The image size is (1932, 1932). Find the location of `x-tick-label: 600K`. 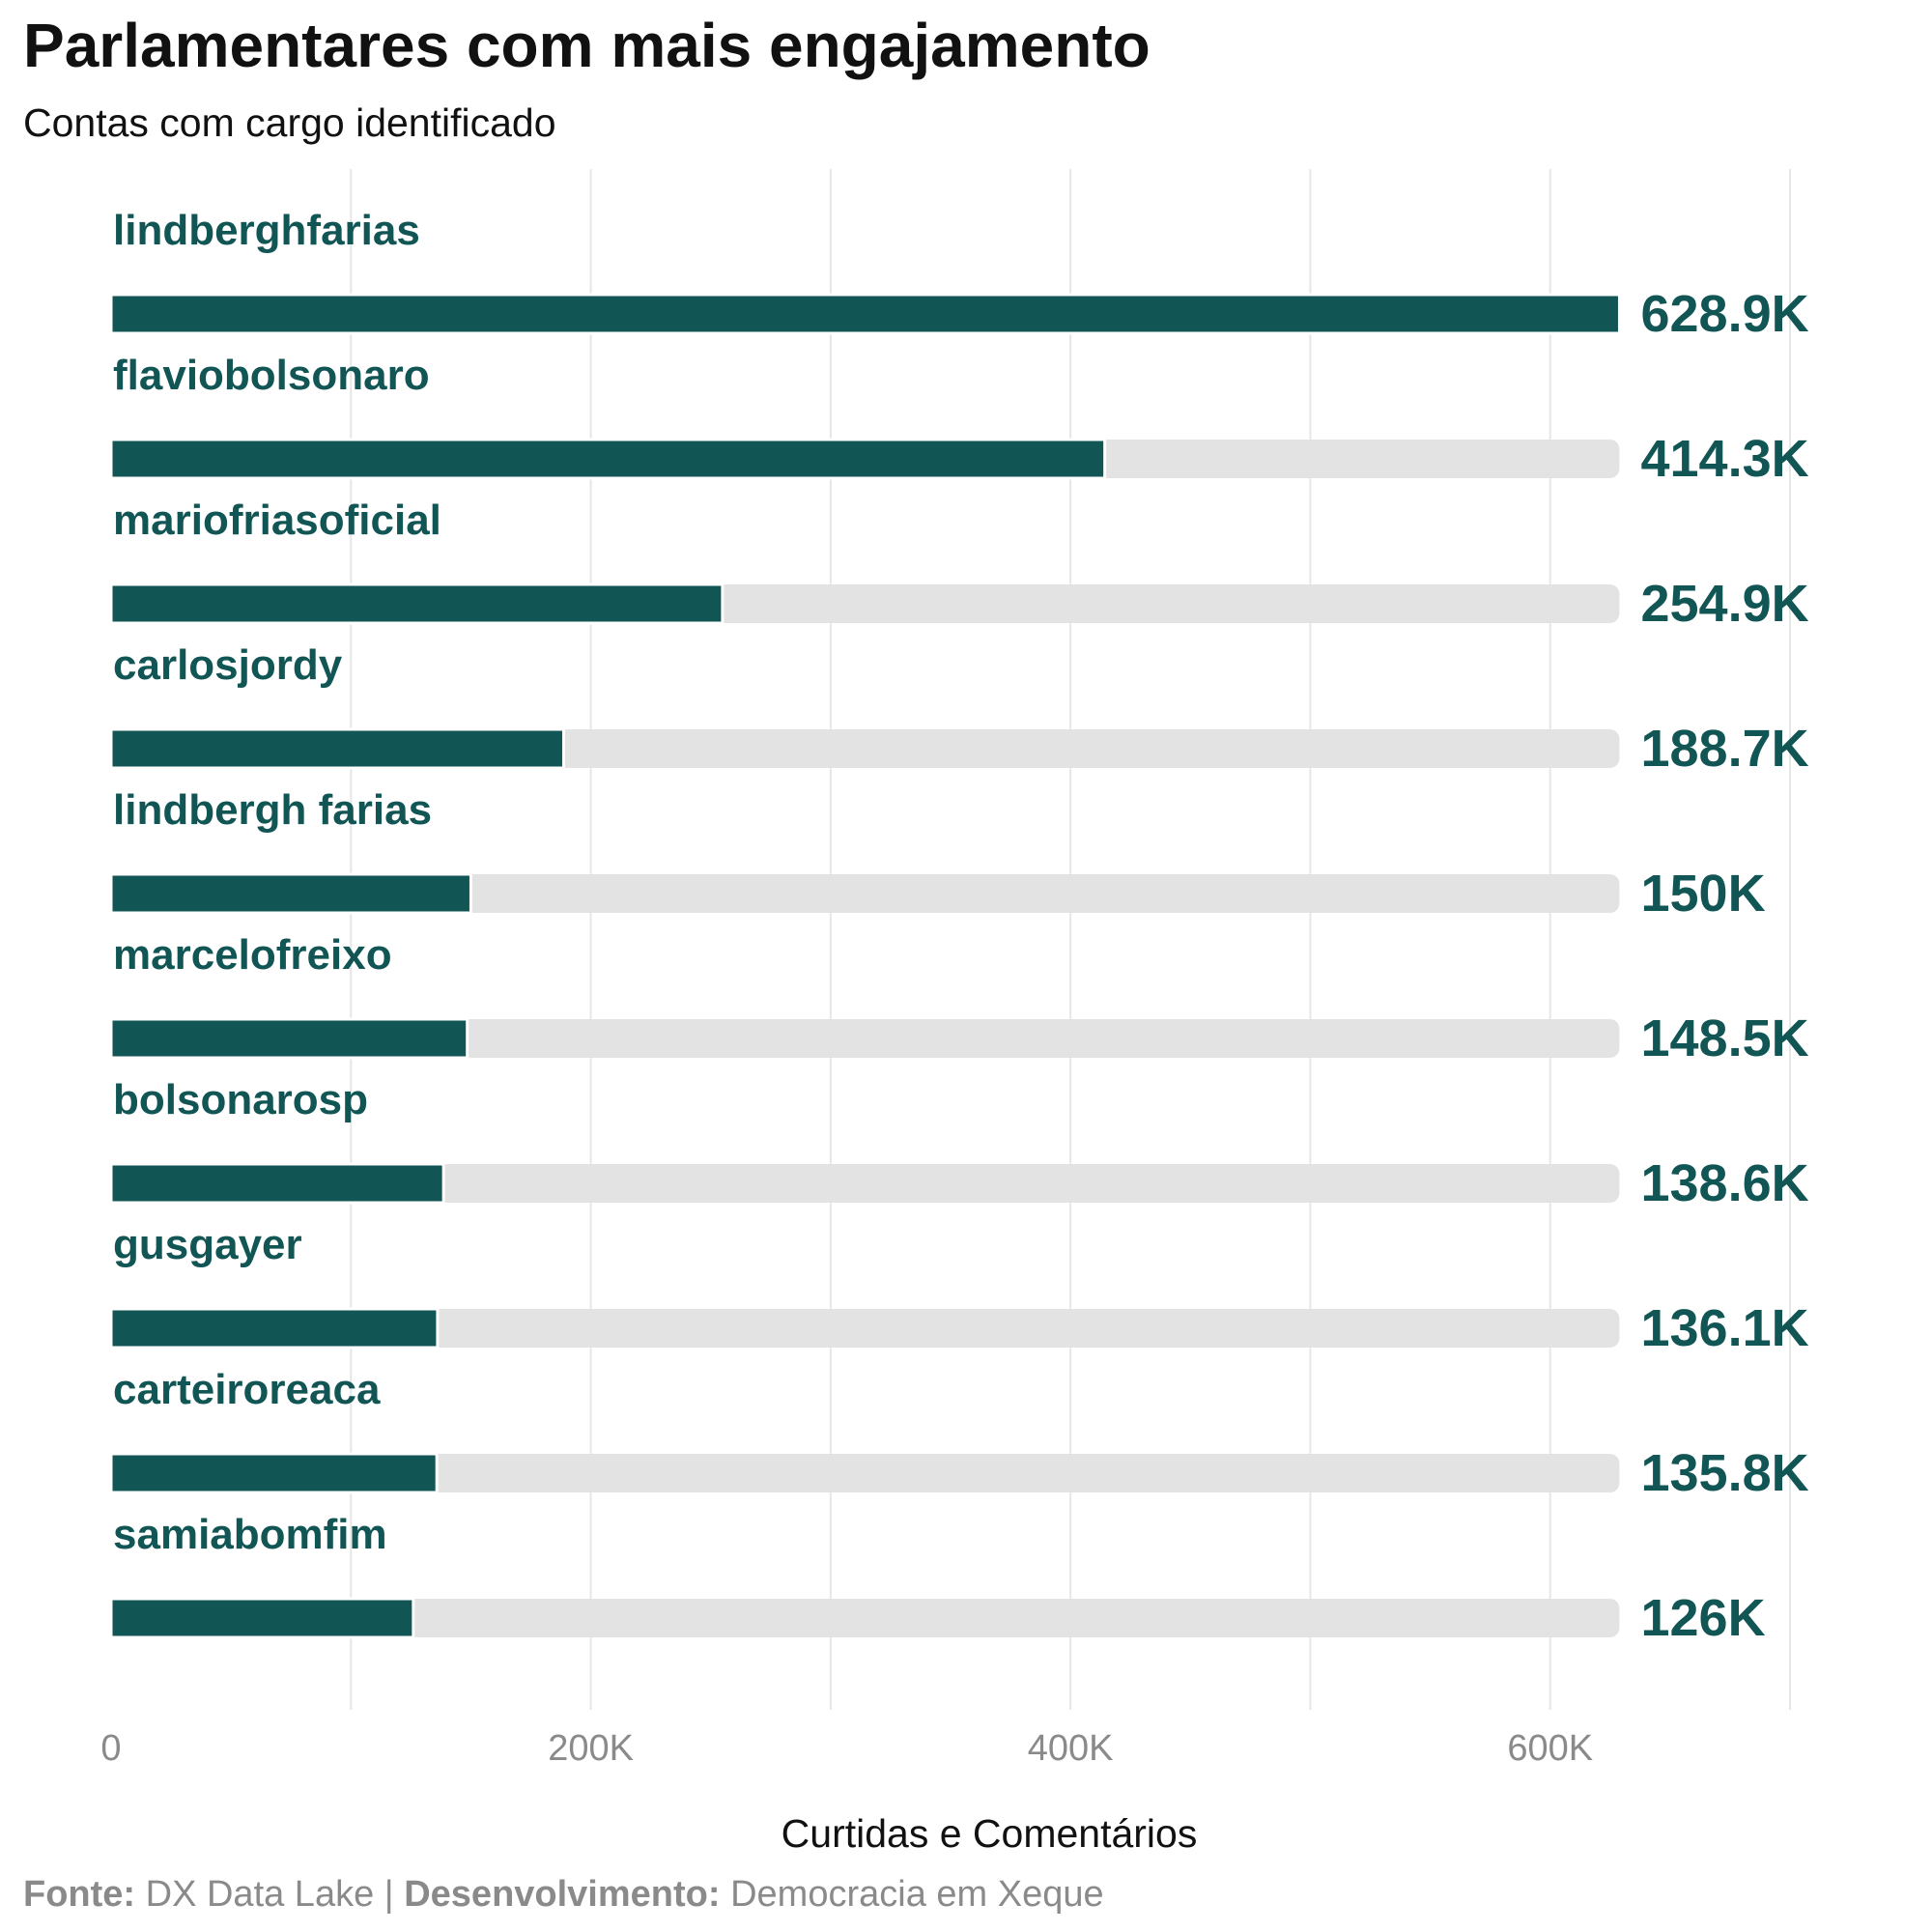

x-tick-label: 600K is located at coordinates (1550, 1748).